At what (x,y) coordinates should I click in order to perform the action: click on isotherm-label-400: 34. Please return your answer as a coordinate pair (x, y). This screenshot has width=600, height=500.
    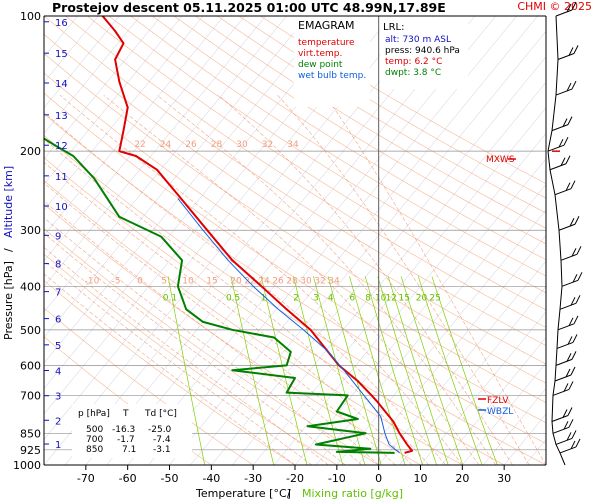
    Looking at the image, I should click on (334, 281).